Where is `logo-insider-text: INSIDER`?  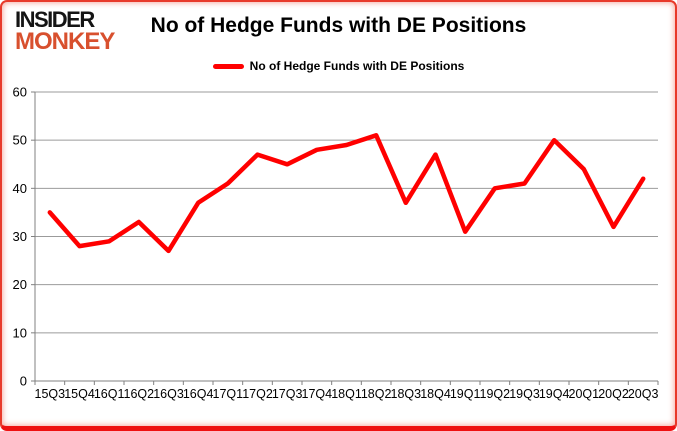 logo-insider-text: INSIDER is located at coordinates (55, 19).